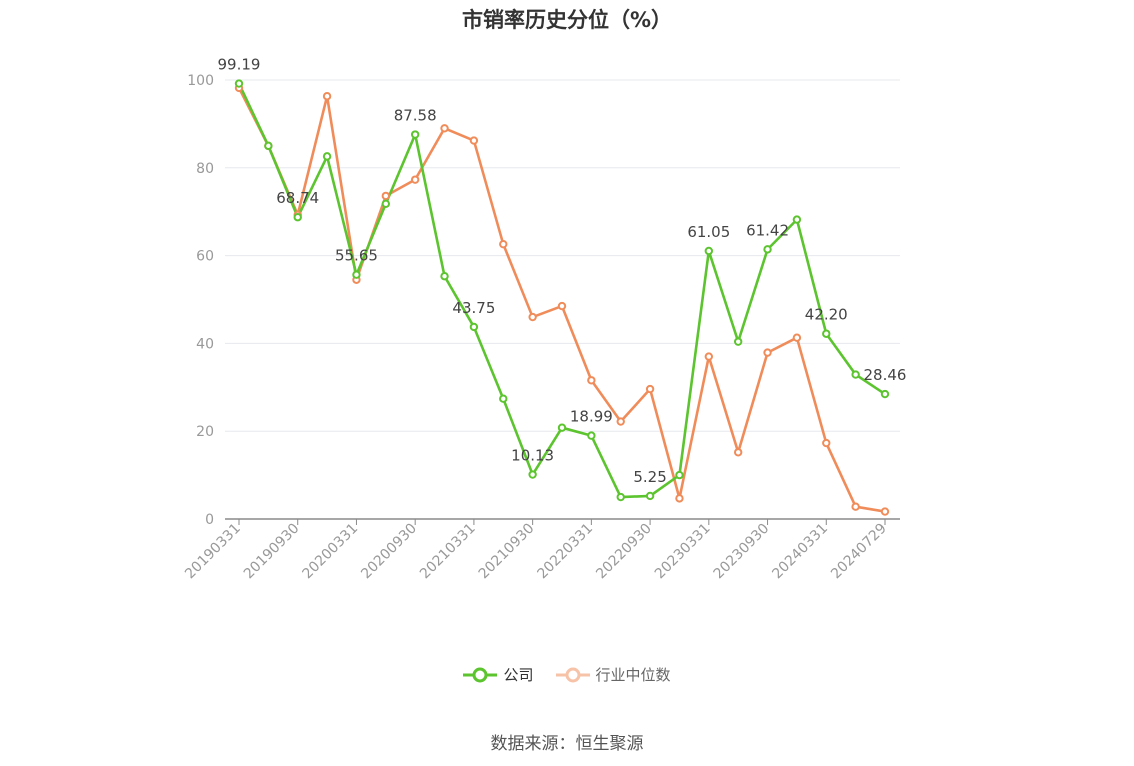 This screenshot has height=766, width=1134. Describe the element at coordinates (272, 552) in the screenshot. I see `x-tick-label: 20190930` at that location.